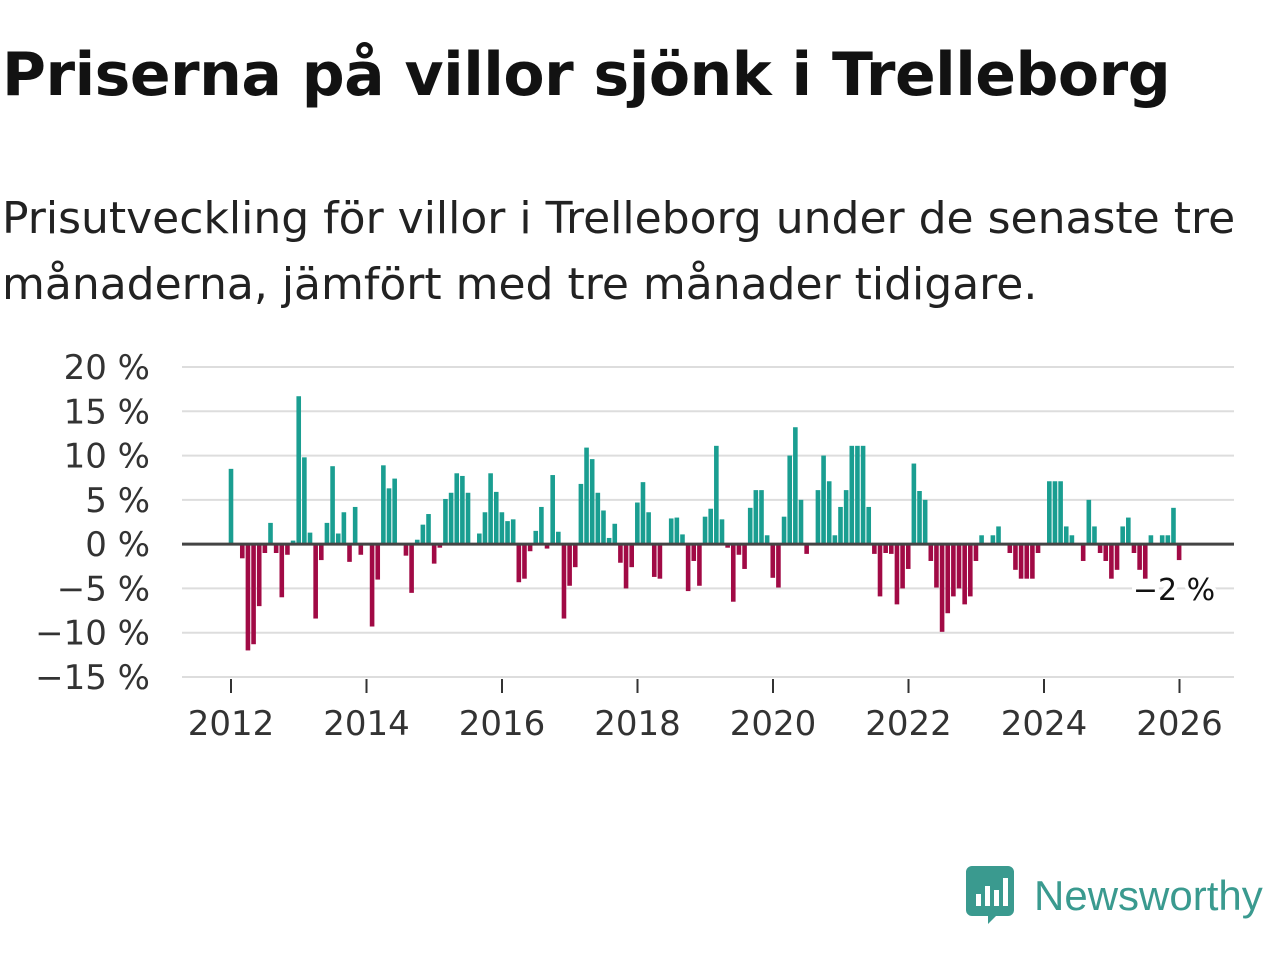 The height and width of the screenshot is (960, 1280). What do you see at coordinates (1179, 724) in the screenshot?
I see `x-tick-label: 2026` at bounding box center [1179, 724].